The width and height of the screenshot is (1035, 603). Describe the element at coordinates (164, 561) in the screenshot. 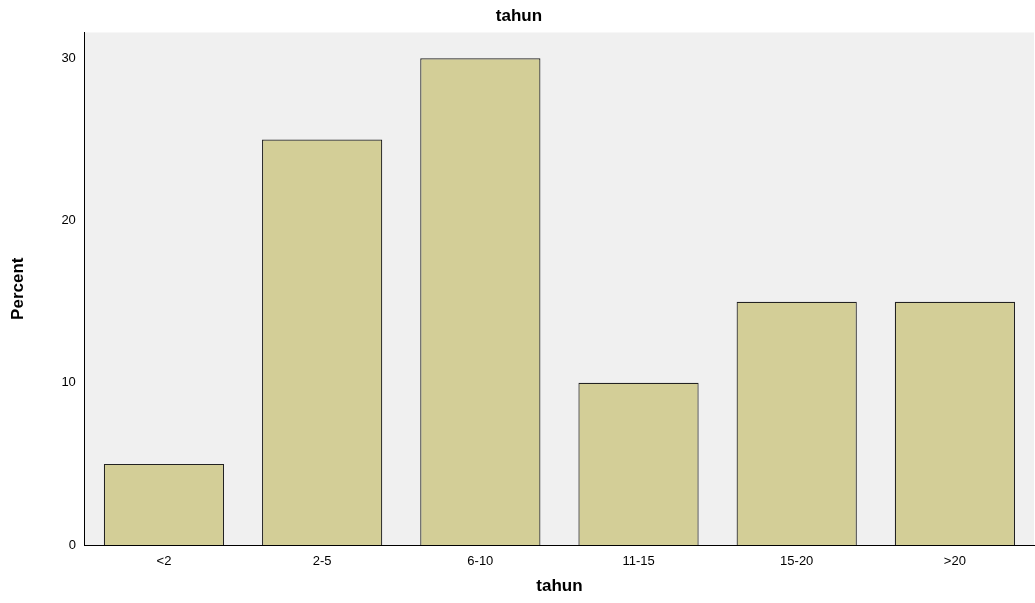

I see `x-tick-label: <2` at that location.